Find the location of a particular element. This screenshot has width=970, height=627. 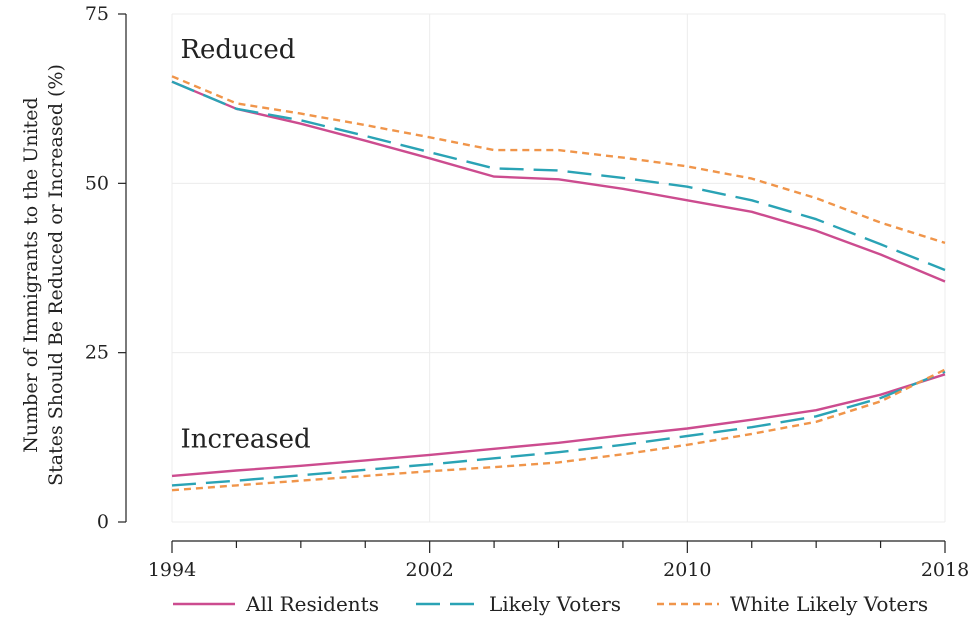

legend-label: Likely Voters is located at coordinates (555, 604).